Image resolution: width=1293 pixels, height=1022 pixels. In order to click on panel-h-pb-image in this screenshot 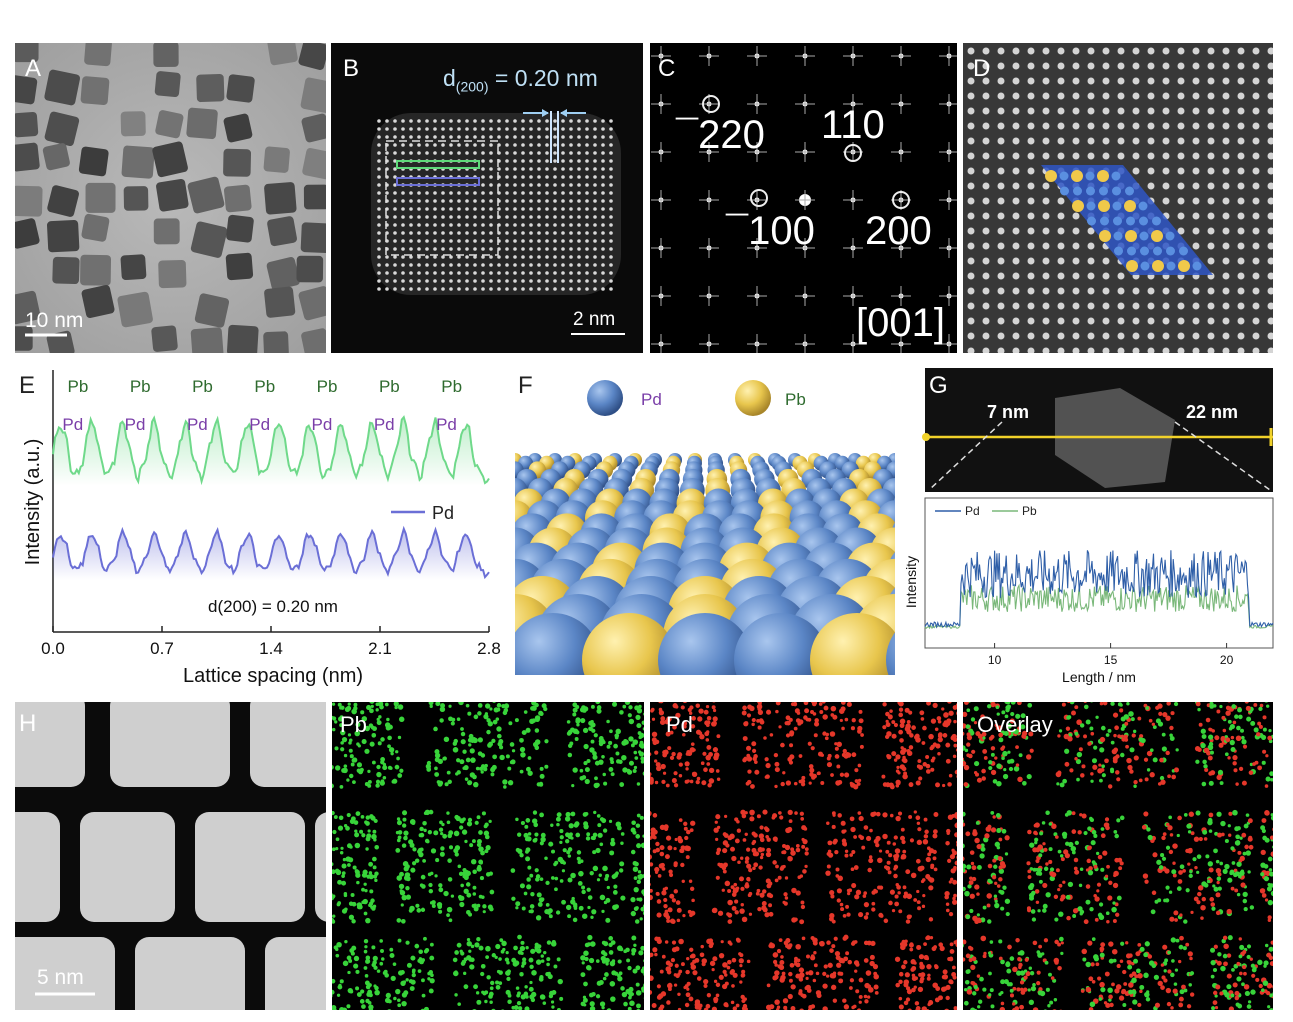, I will do `click(488, 856)`.